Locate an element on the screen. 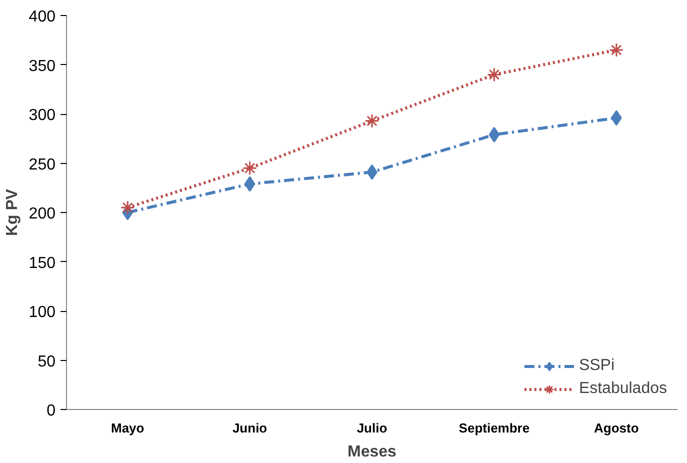 The width and height of the screenshot is (687, 463). y-tick-label: 0 is located at coordinates (51, 411).